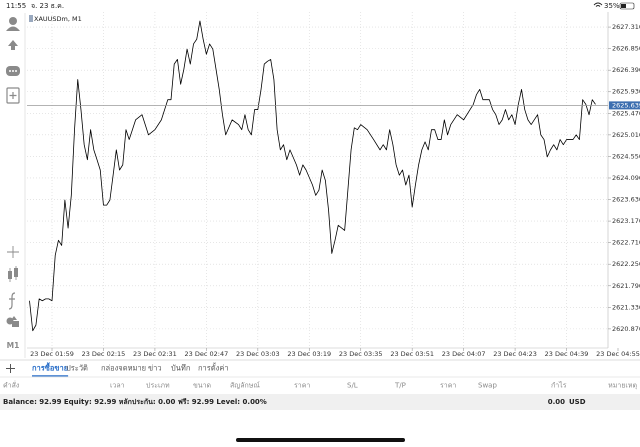  I want to click on tab: ข่าว, so click(155, 368).